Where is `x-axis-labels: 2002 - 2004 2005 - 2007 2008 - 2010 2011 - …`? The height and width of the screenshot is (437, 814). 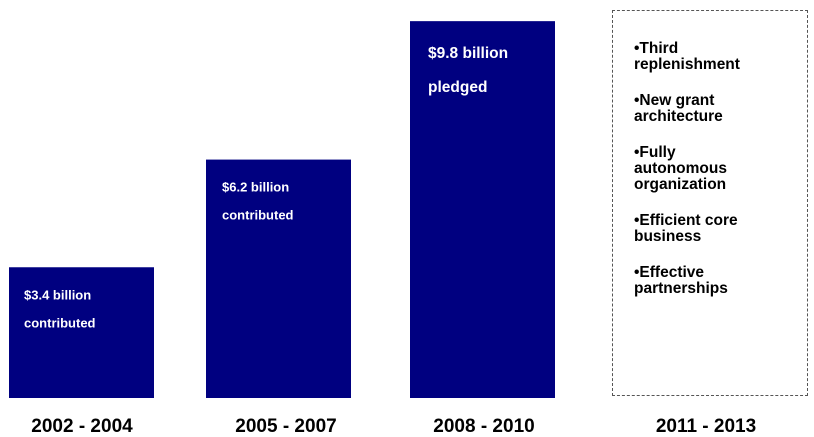
x-axis-labels: 2002 - 2004 2005 - 2007 2008 - 2010 2011 - … is located at coordinates (393, 426).